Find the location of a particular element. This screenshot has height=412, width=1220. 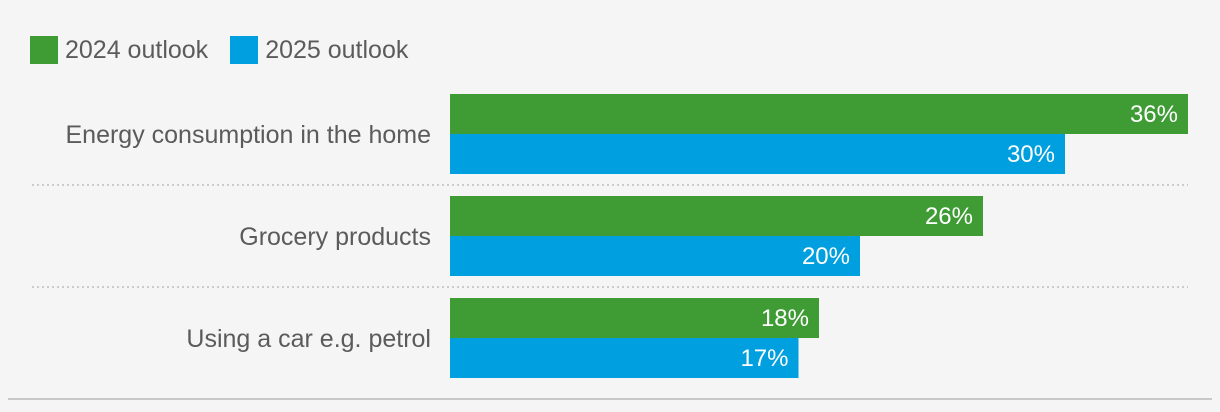

chart-legend: 2024 outlook 2025 outlook is located at coordinates (219, 50).